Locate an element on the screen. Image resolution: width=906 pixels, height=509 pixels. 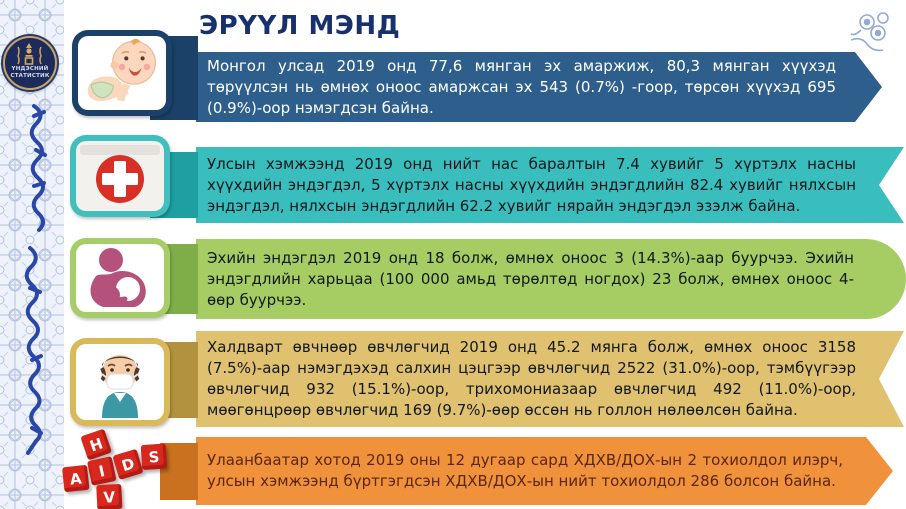
tile-infectious is located at coordinates (120, 382).